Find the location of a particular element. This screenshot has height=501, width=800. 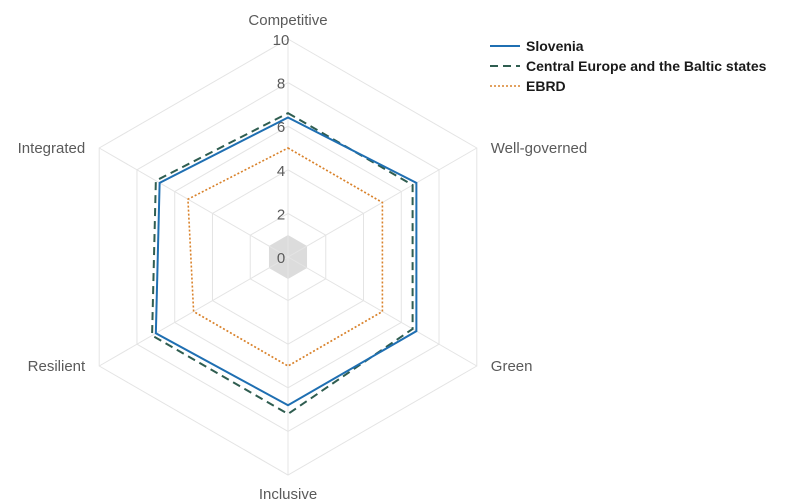

axis-label-integrated: Integrated is located at coordinates (52, 148).